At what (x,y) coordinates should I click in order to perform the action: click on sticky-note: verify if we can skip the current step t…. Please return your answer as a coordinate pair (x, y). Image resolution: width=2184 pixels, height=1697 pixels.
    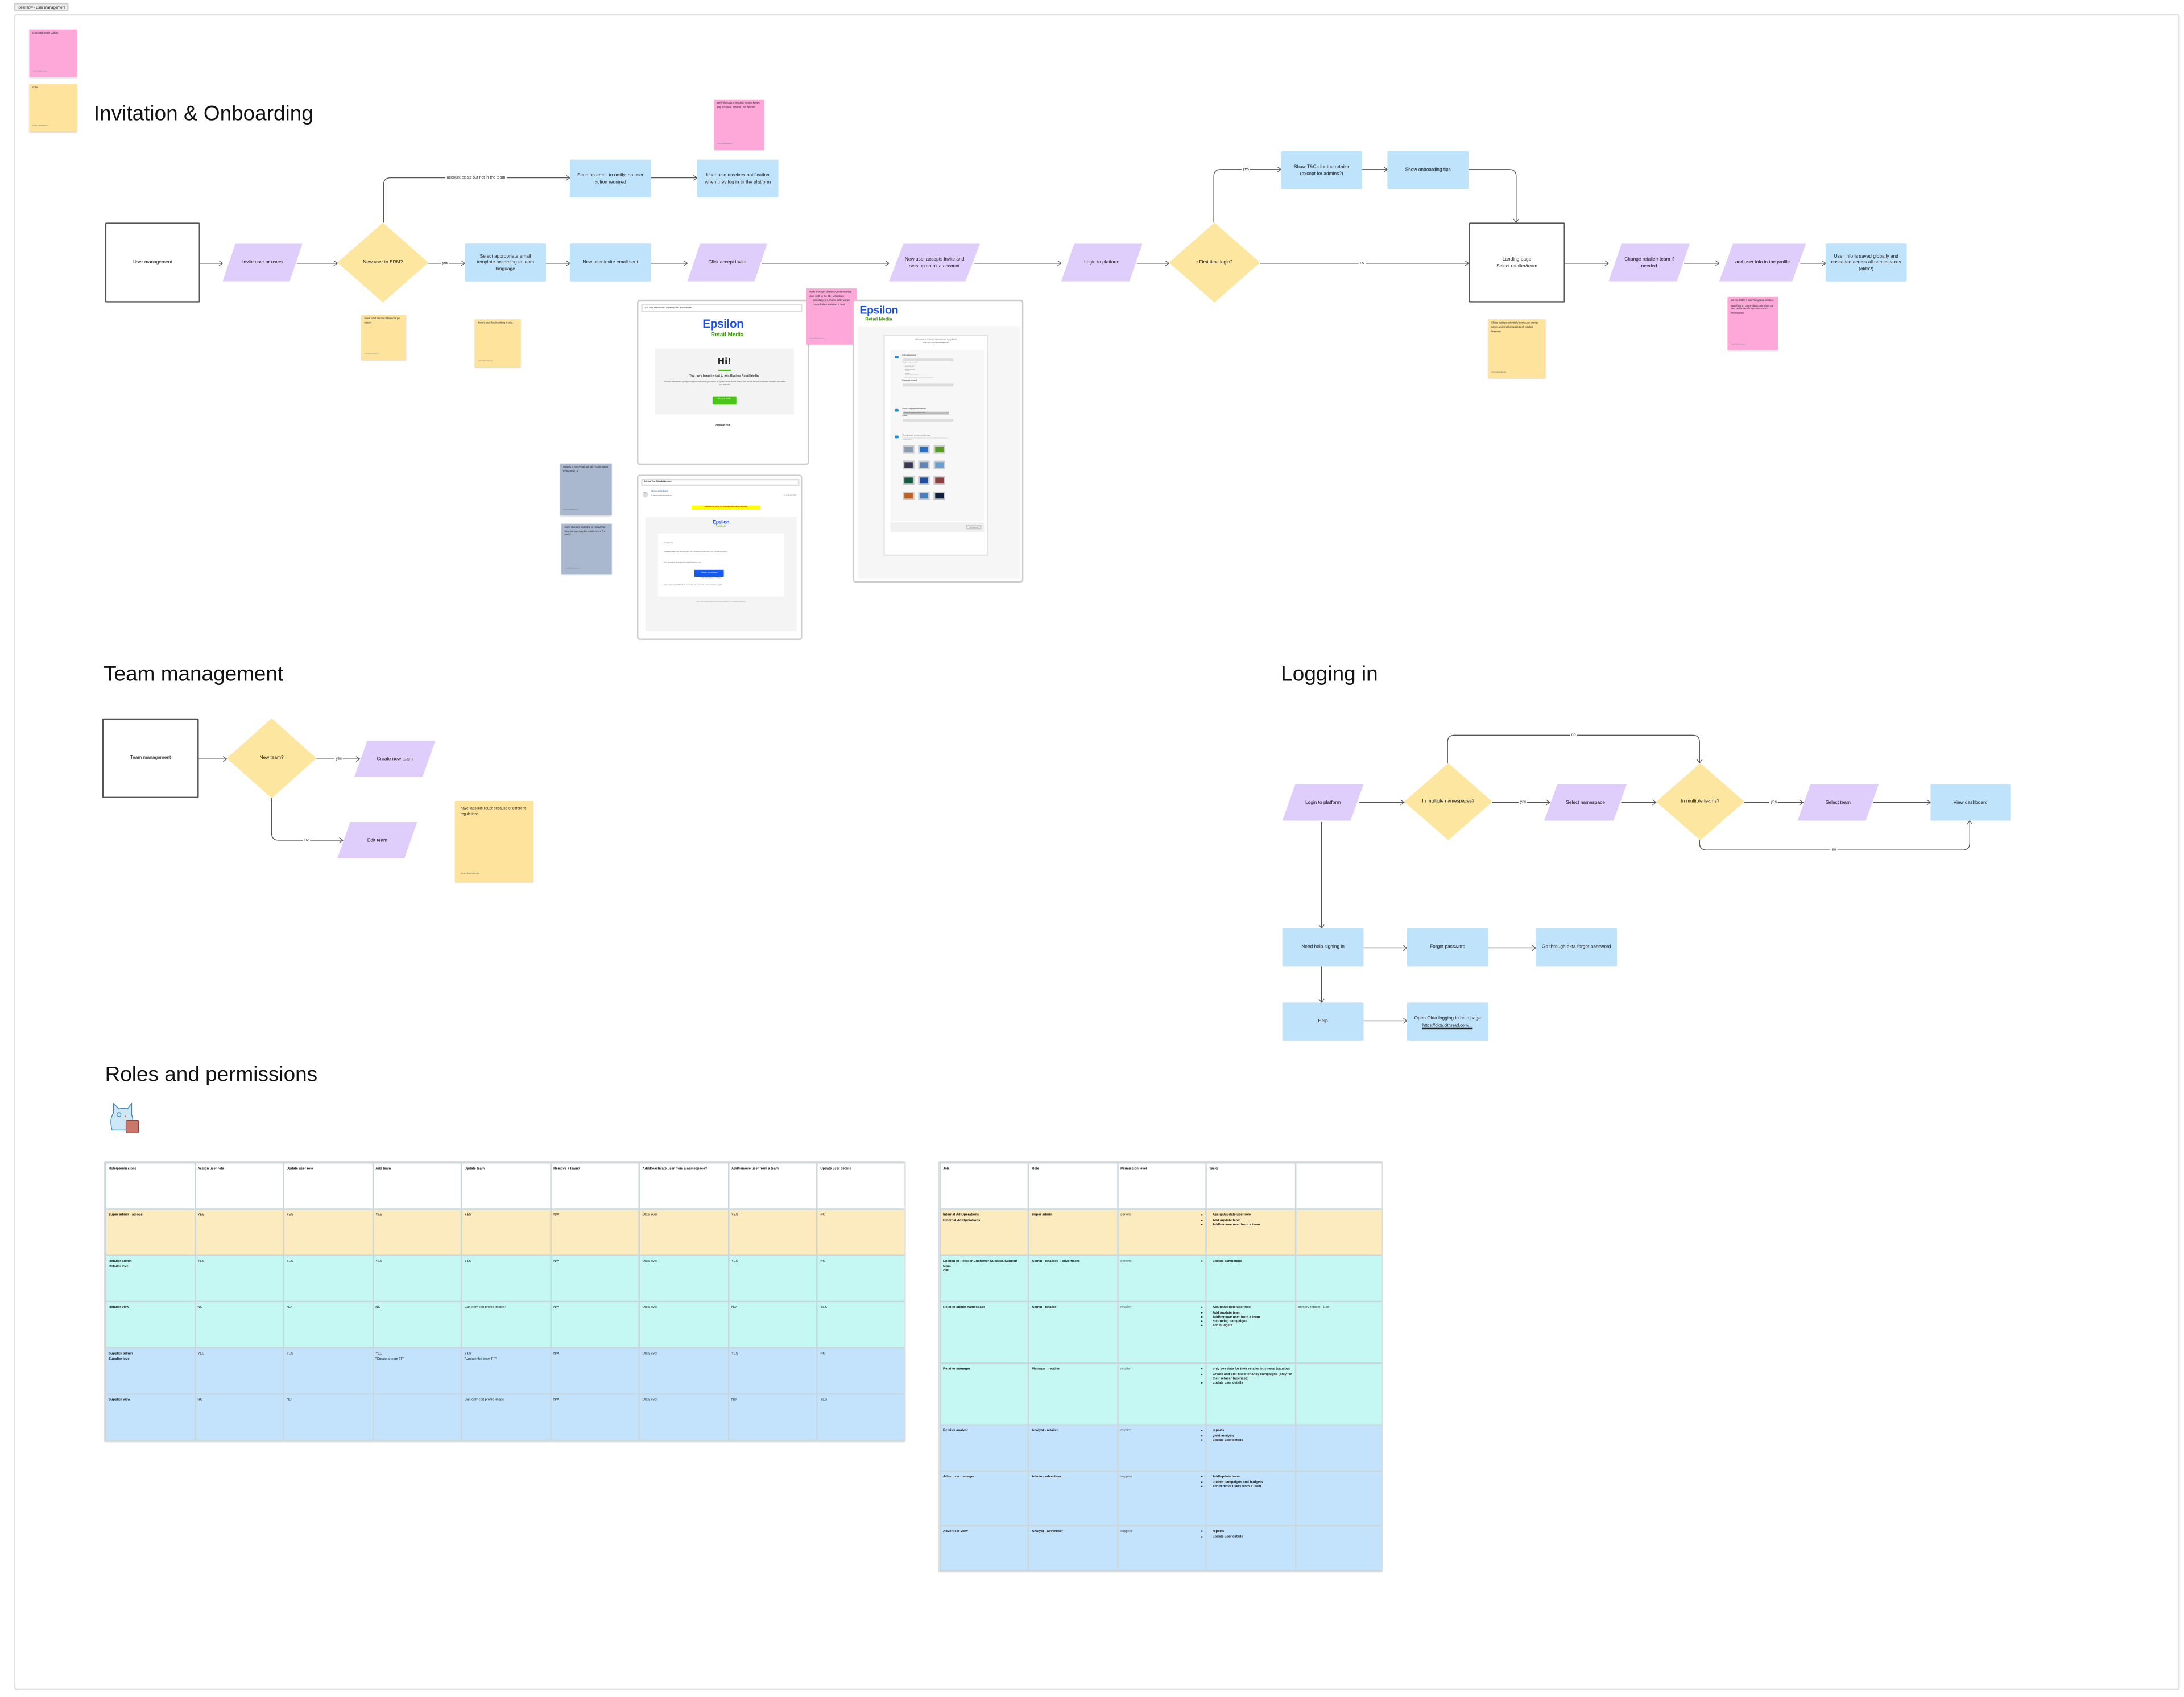
    Looking at the image, I should click on (831, 316).